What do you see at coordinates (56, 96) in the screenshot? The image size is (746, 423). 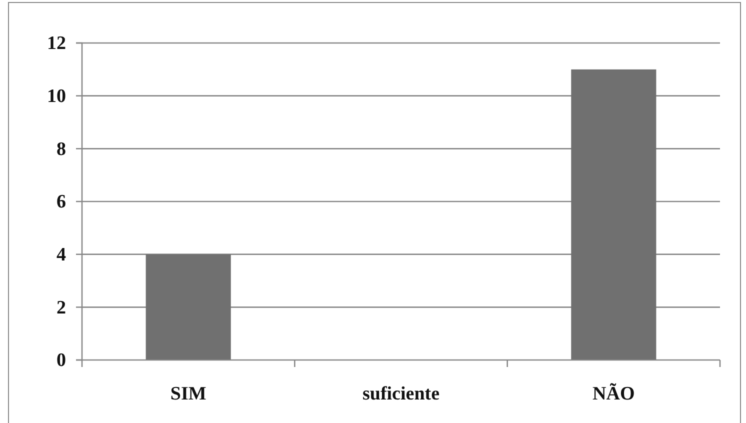 I see `y-tick-label: 10` at bounding box center [56, 96].